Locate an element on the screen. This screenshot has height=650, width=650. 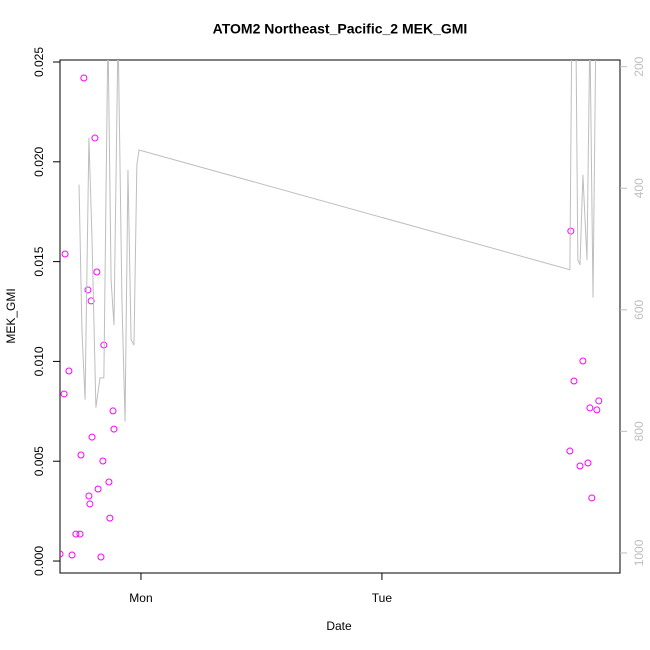
y2-tick-label: 1000 is located at coordinates (639, 552).